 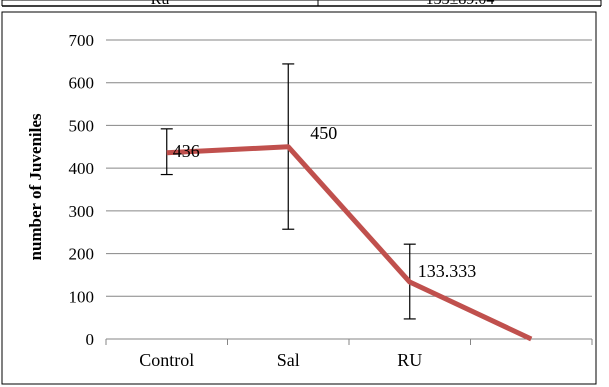 What do you see at coordinates (82, 125) in the screenshot?
I see `y-tick-label: 500` at bounding box center [82, 125].